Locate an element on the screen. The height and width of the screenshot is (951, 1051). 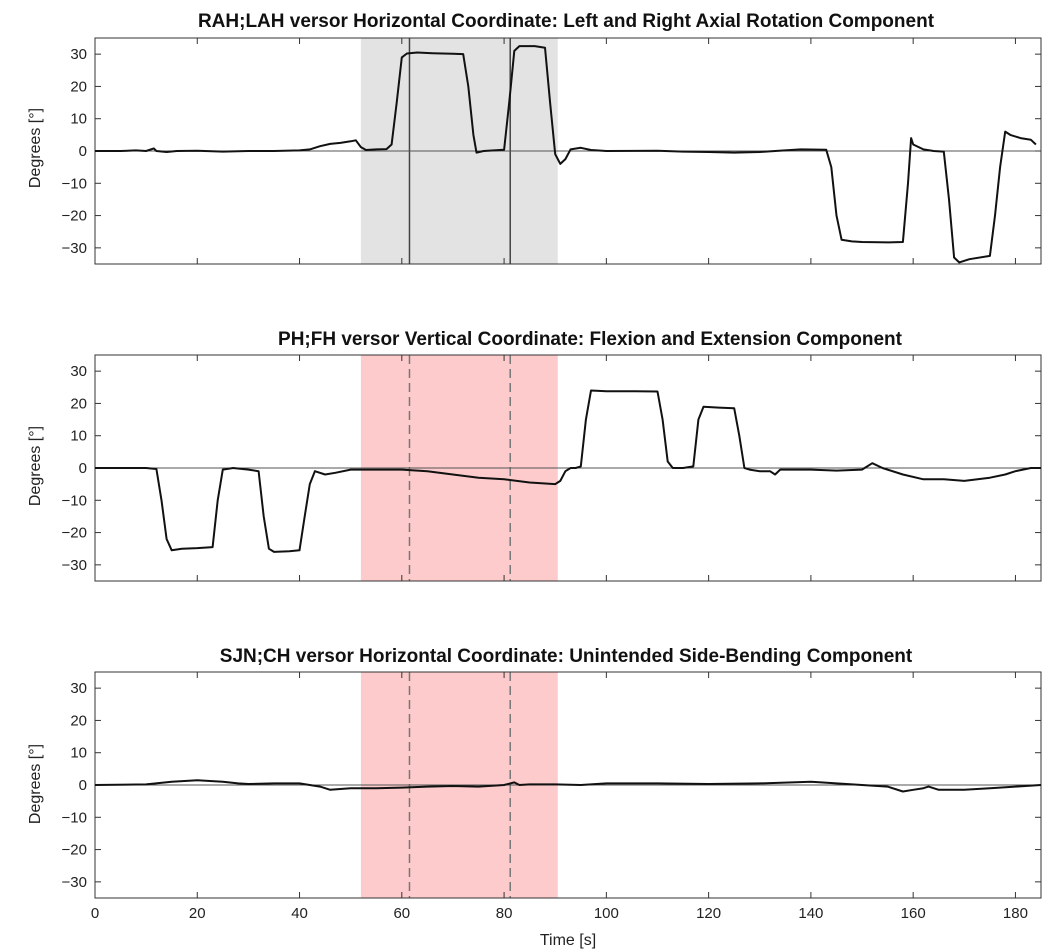
panel-3-ylabel: Degrees [°] is located at coordinates (35, 784).